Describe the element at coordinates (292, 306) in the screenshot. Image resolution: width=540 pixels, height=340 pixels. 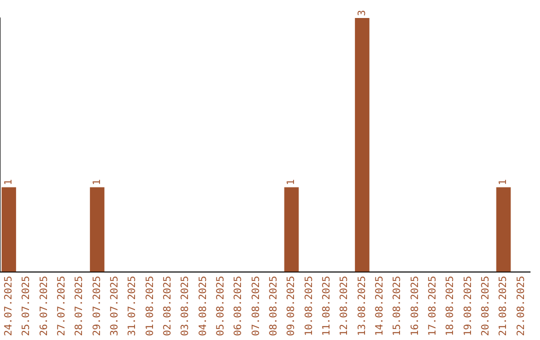
I see `x-tick-label: 09.08.2025` at that location.